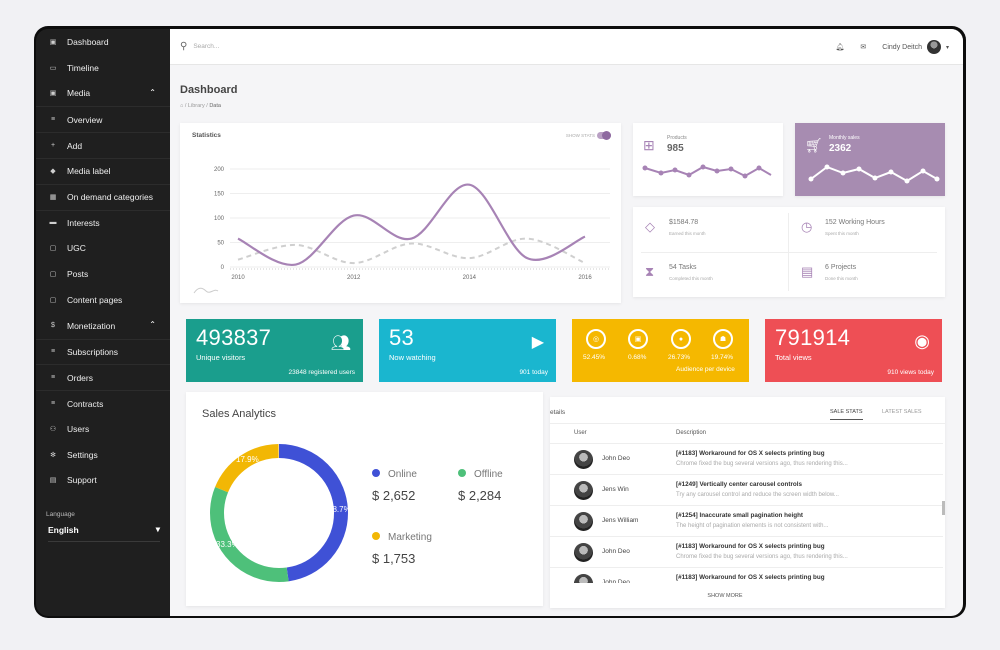  Describe the element at coordinates (596, 339) in the screenshot. I see `globe-icon: ◎` at that location.